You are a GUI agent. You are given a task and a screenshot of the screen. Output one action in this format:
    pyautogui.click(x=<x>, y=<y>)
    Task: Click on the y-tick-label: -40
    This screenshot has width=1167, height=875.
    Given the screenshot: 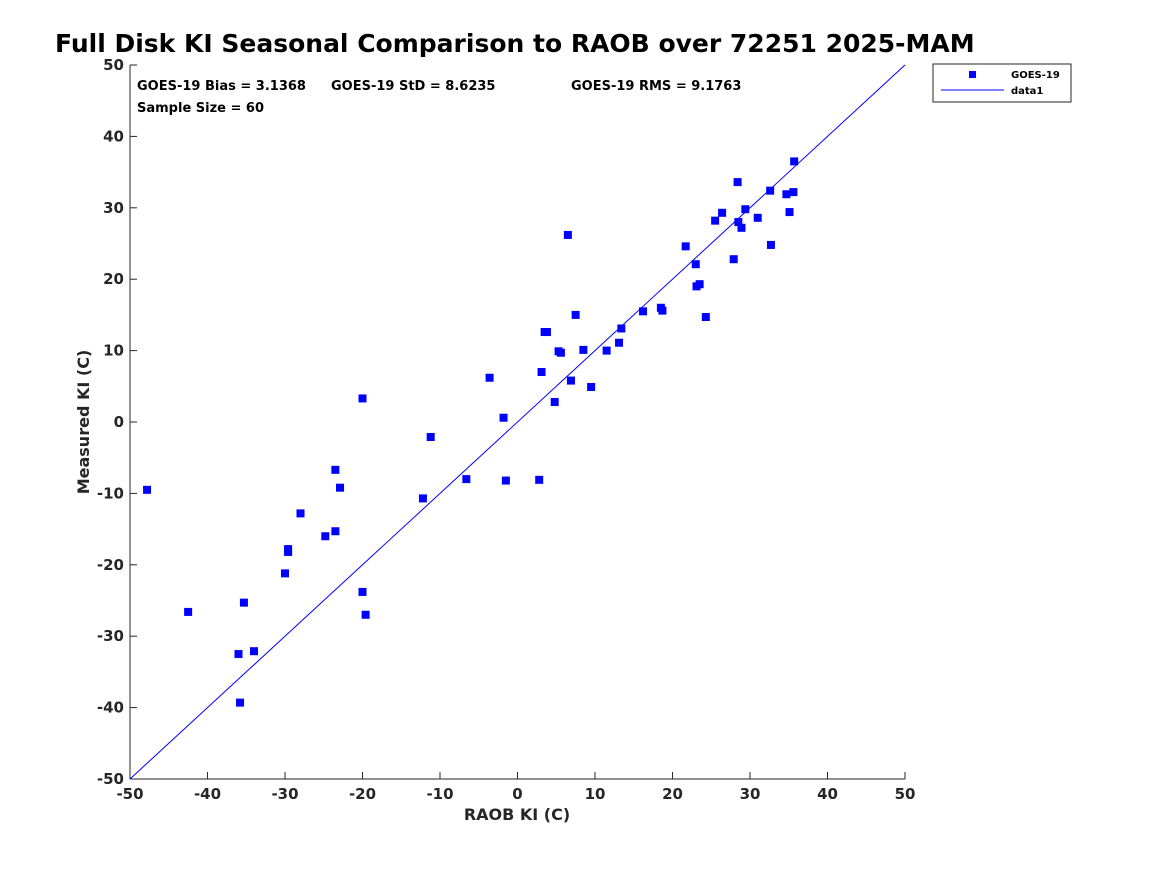 What is the action you would take?
    pyautogui.click(x=110, y=708)
    